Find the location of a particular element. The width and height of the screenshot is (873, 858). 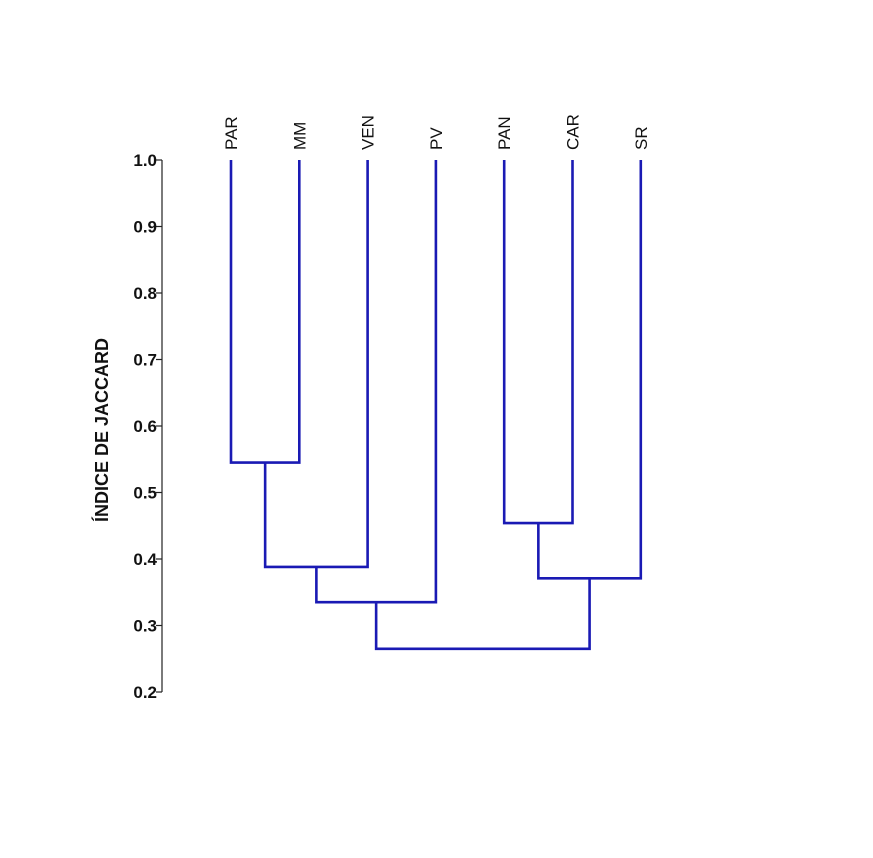

y-axis: 0.2 0.3 0.4 0.5 0.6 0.7 0.8 0.9 1.0 is located at coordinates (148, 426).